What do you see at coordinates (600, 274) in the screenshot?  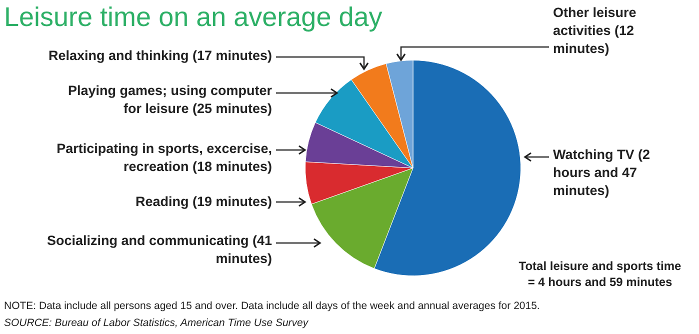 I see `text: Total leisure and sports time = 4 hours and 59 minutes` at bounding box center [600, 274].